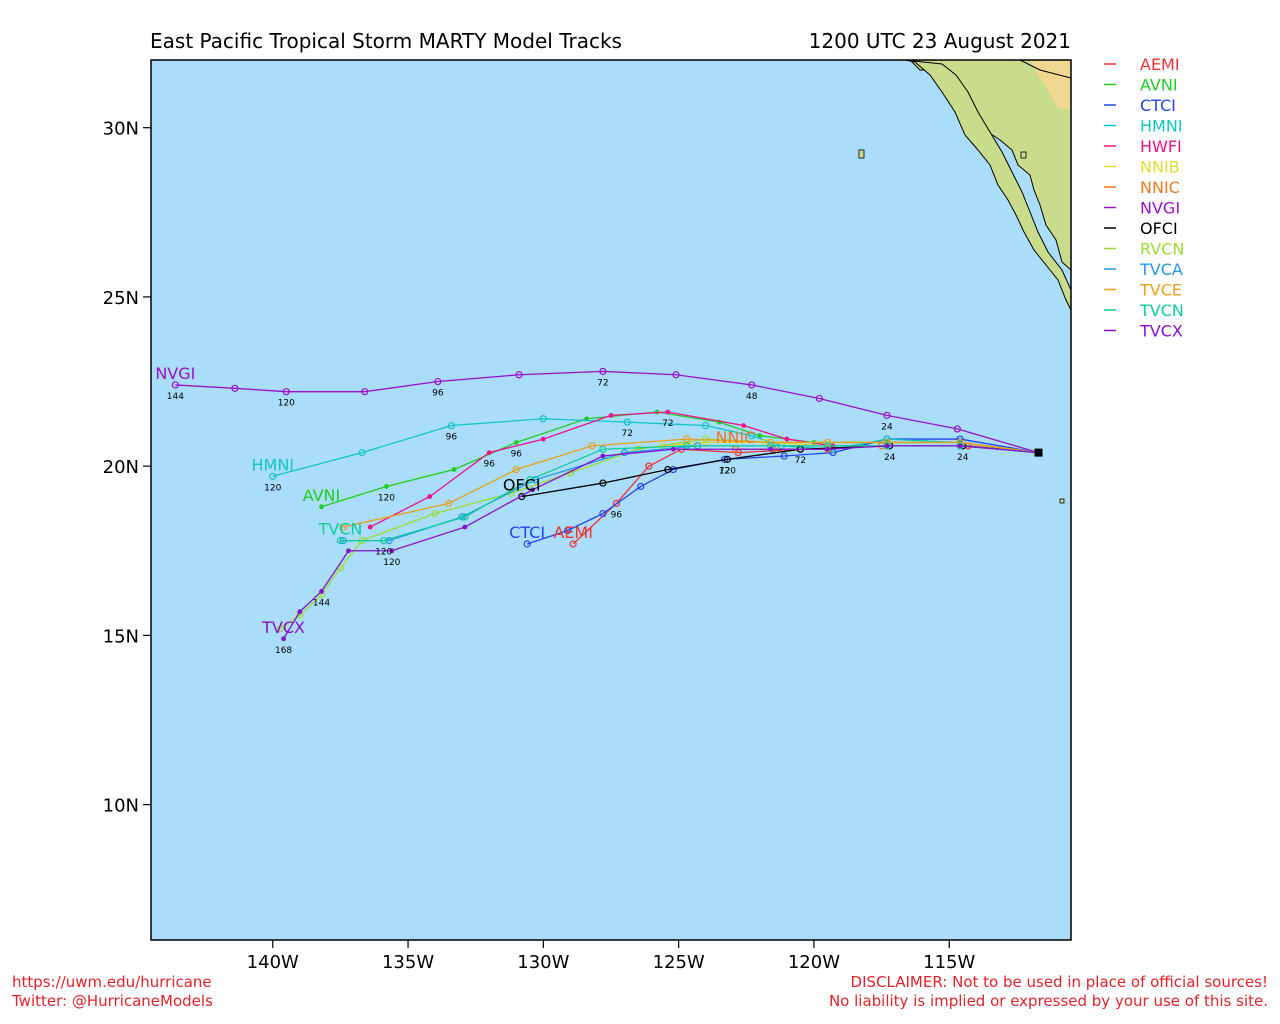 Image resolution: width=1280 pixels, height=1024 pixels. I want to click on legend-item-aemi: AEMI, so click(1142, 64).